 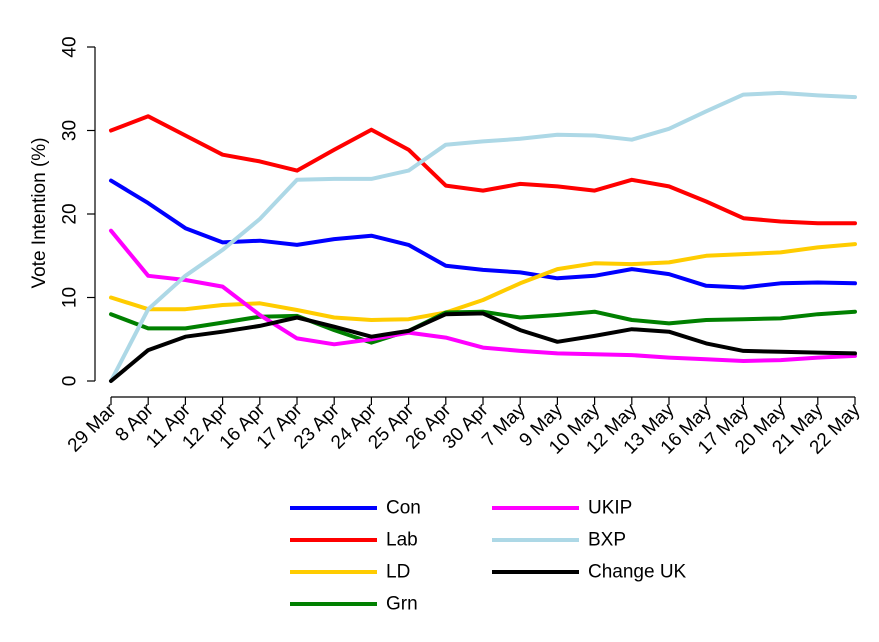 What do you see at coordinates (70, 46) in the screenshot?
I see `y-tick-label: 40` at bounding box center [70, 46].